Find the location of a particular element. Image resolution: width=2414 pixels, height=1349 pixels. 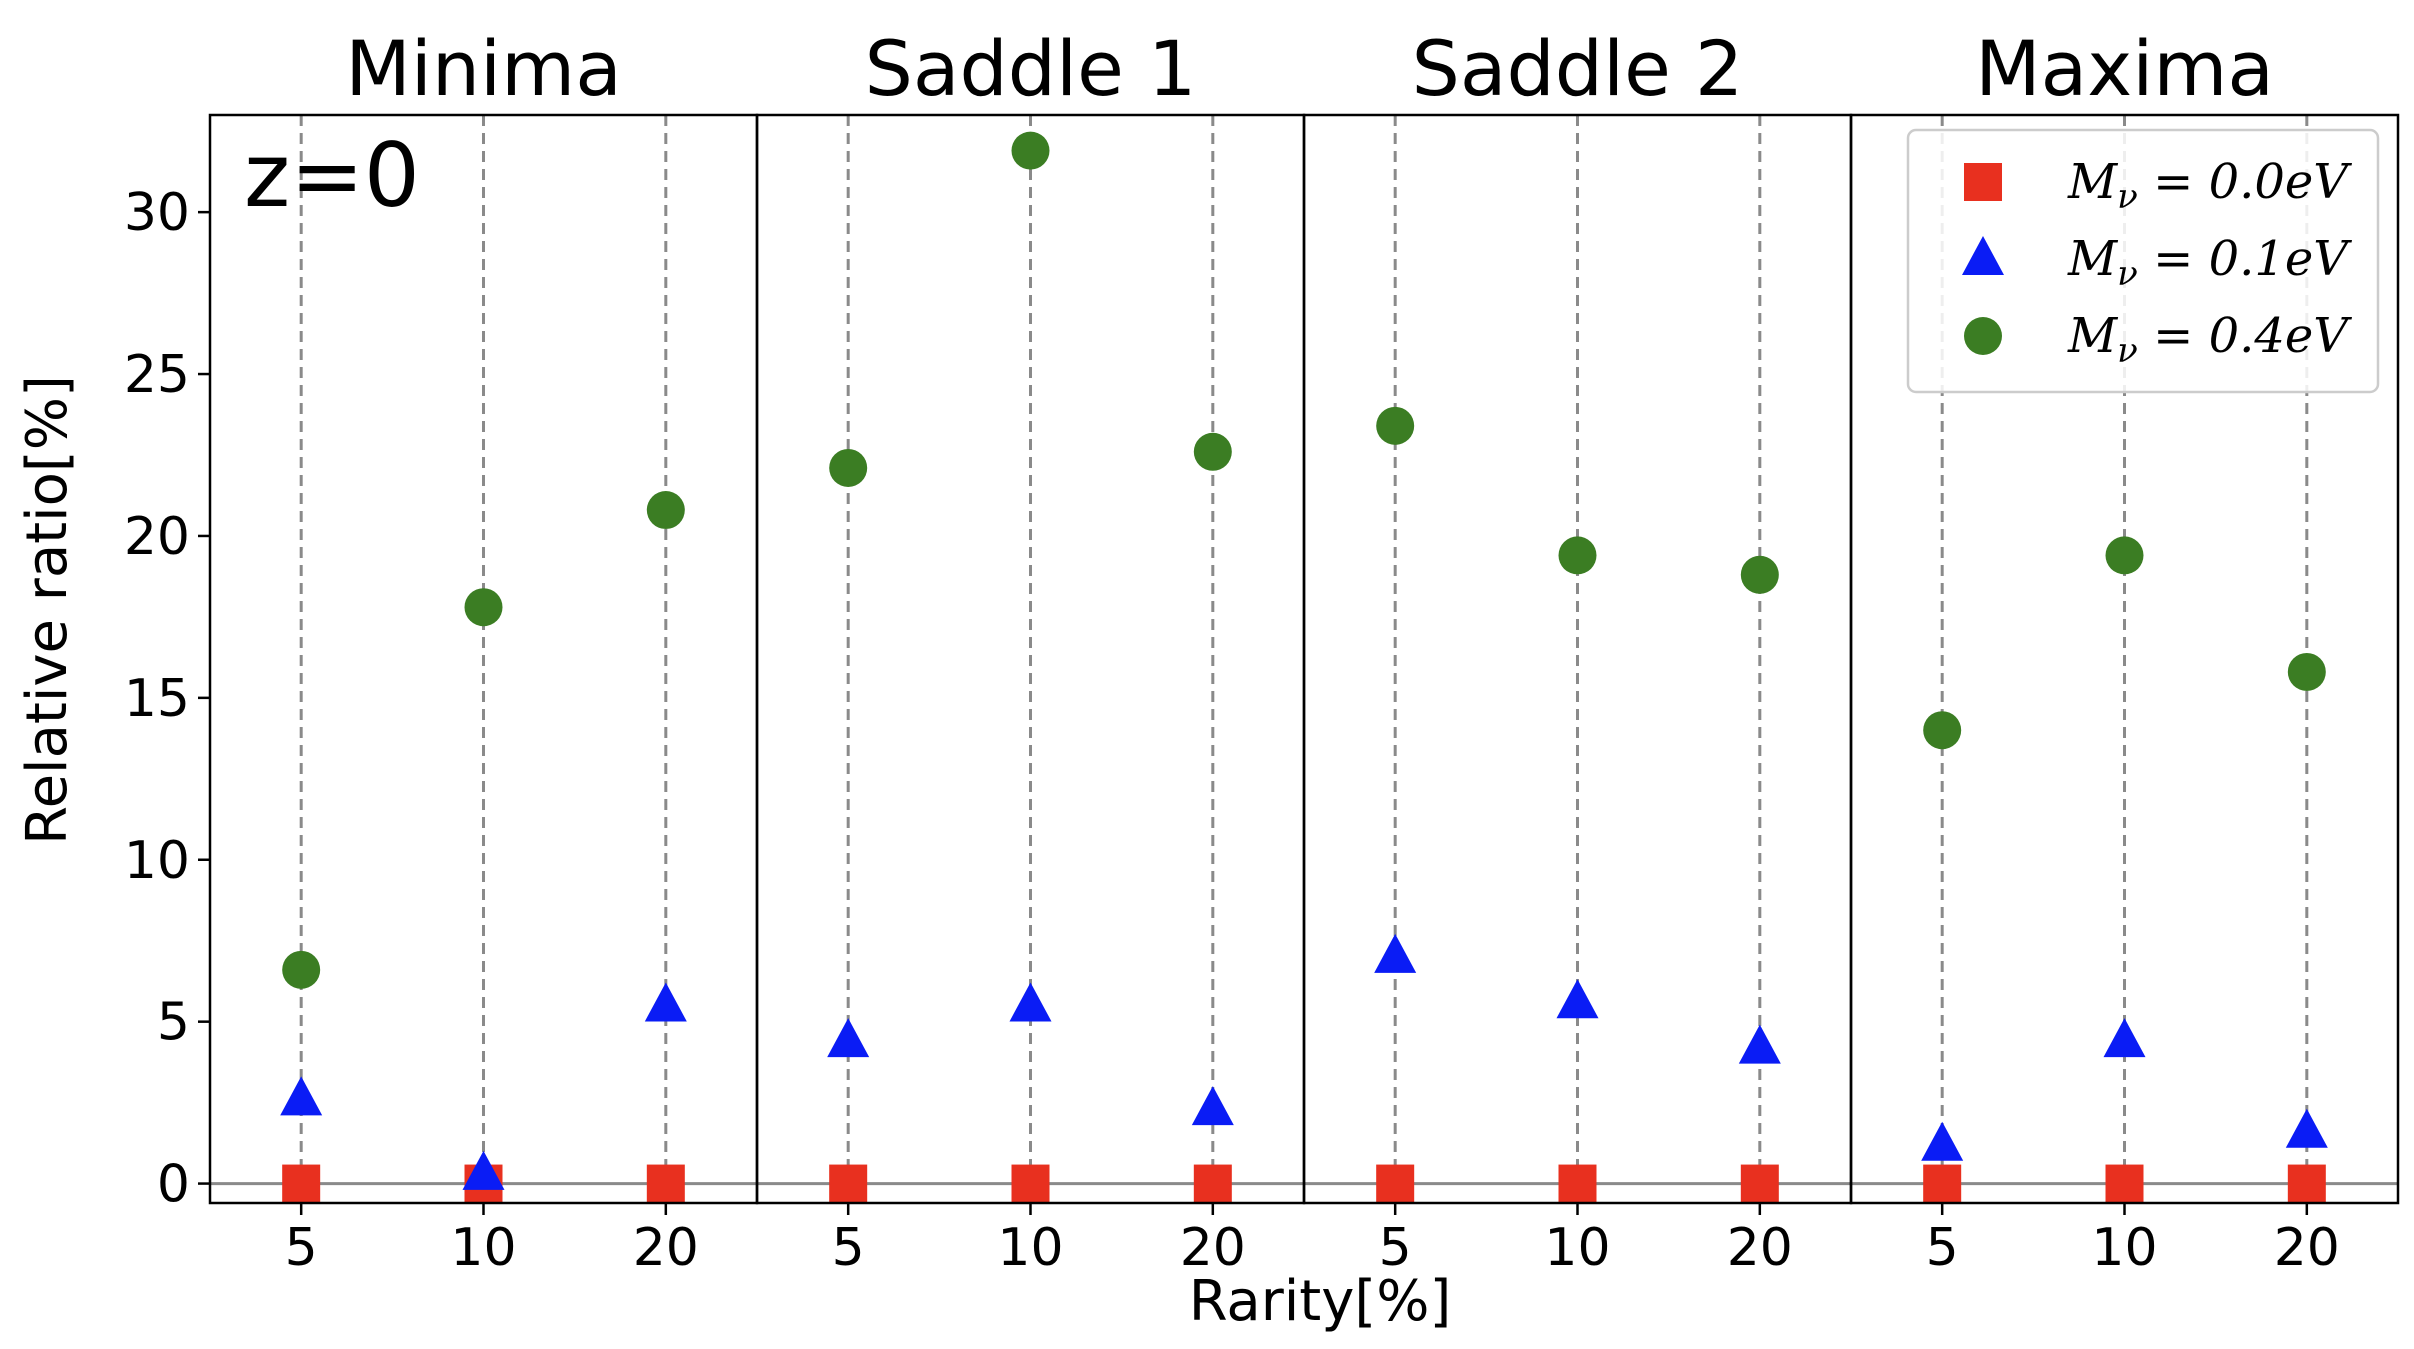

y-tick-label: 20 is located at coordinates (157, 537).